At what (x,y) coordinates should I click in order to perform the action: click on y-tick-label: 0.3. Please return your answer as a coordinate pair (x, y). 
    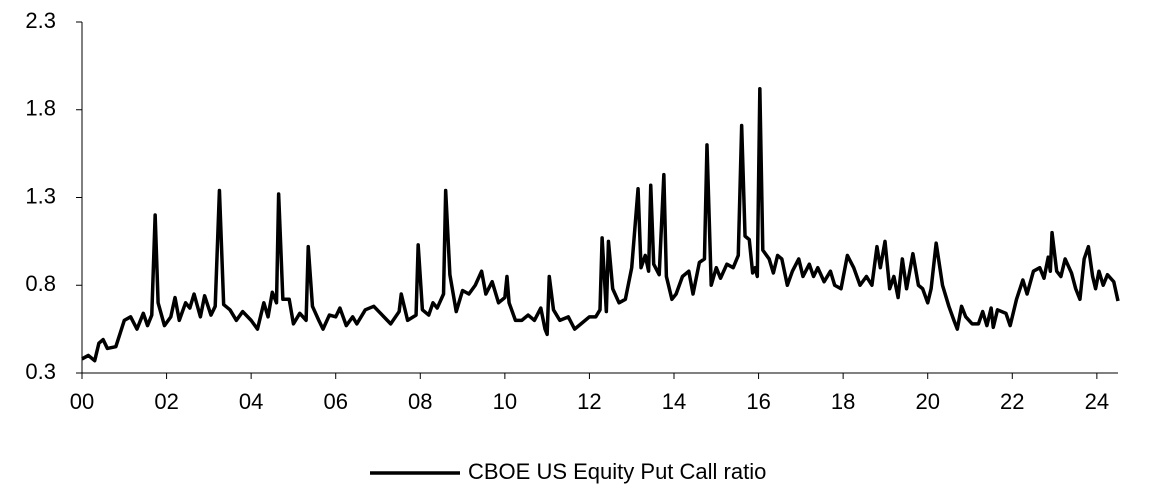
    Looking at the image, I should click on (40, 371).